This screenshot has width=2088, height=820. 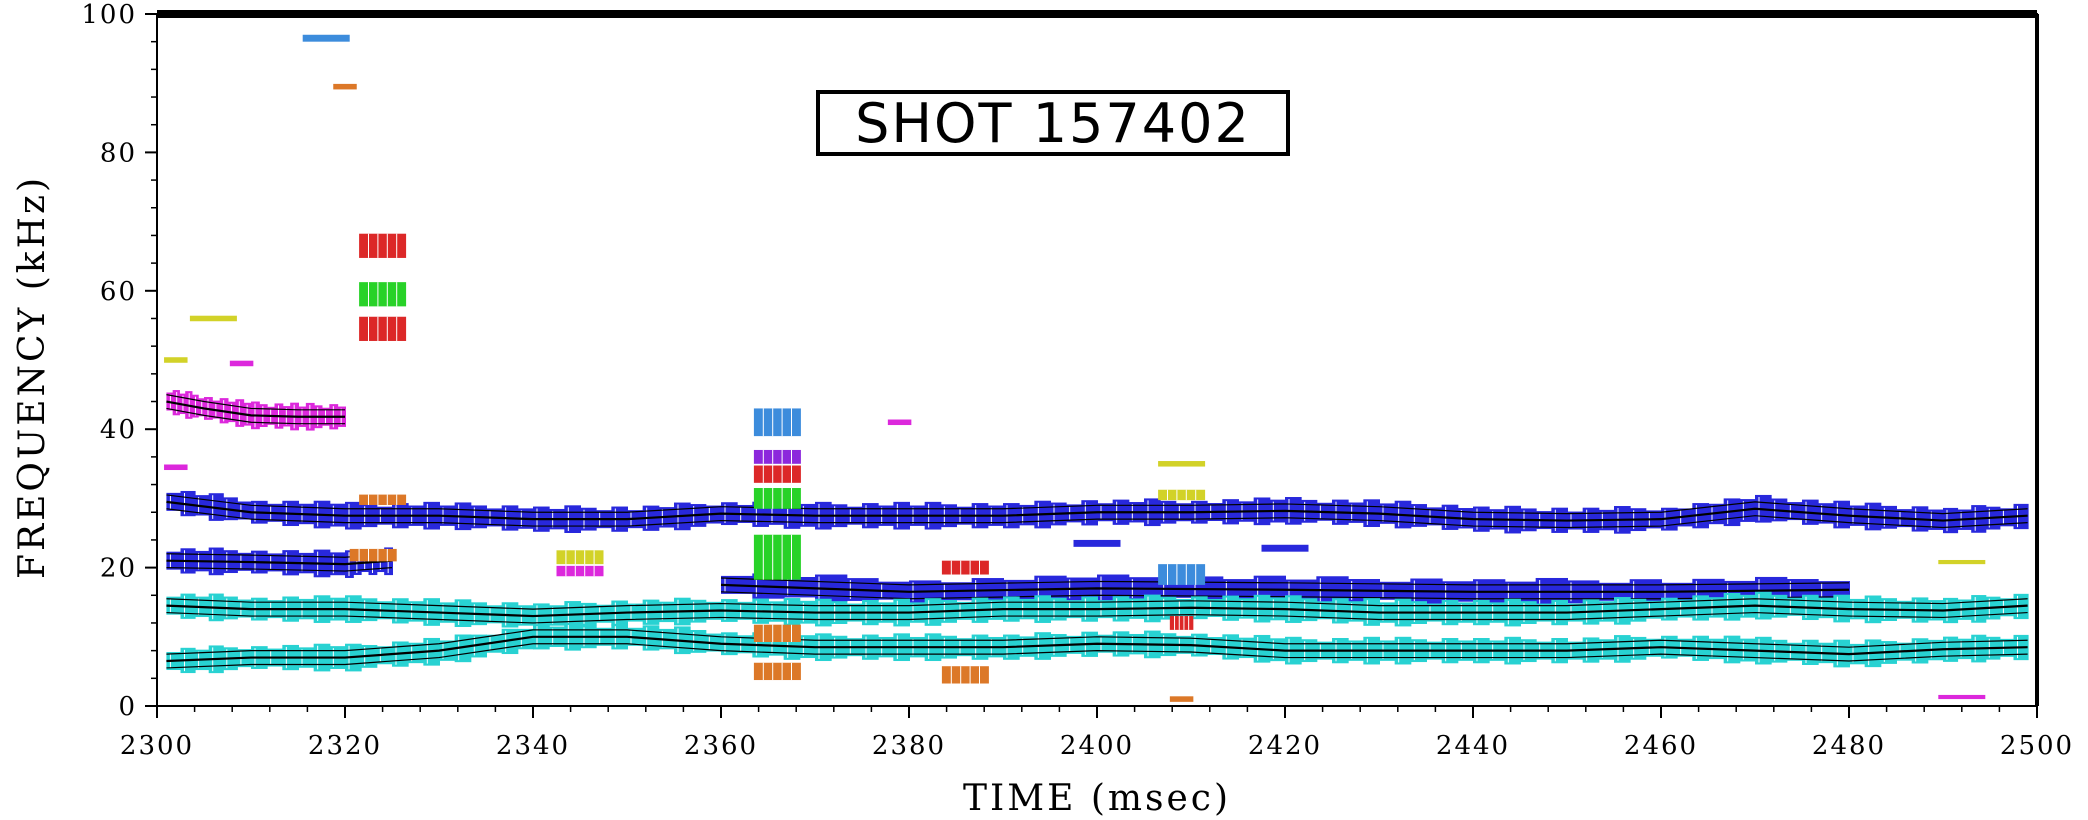 I want to click on x-tick-label: 2360, so click(x=721, y=746).